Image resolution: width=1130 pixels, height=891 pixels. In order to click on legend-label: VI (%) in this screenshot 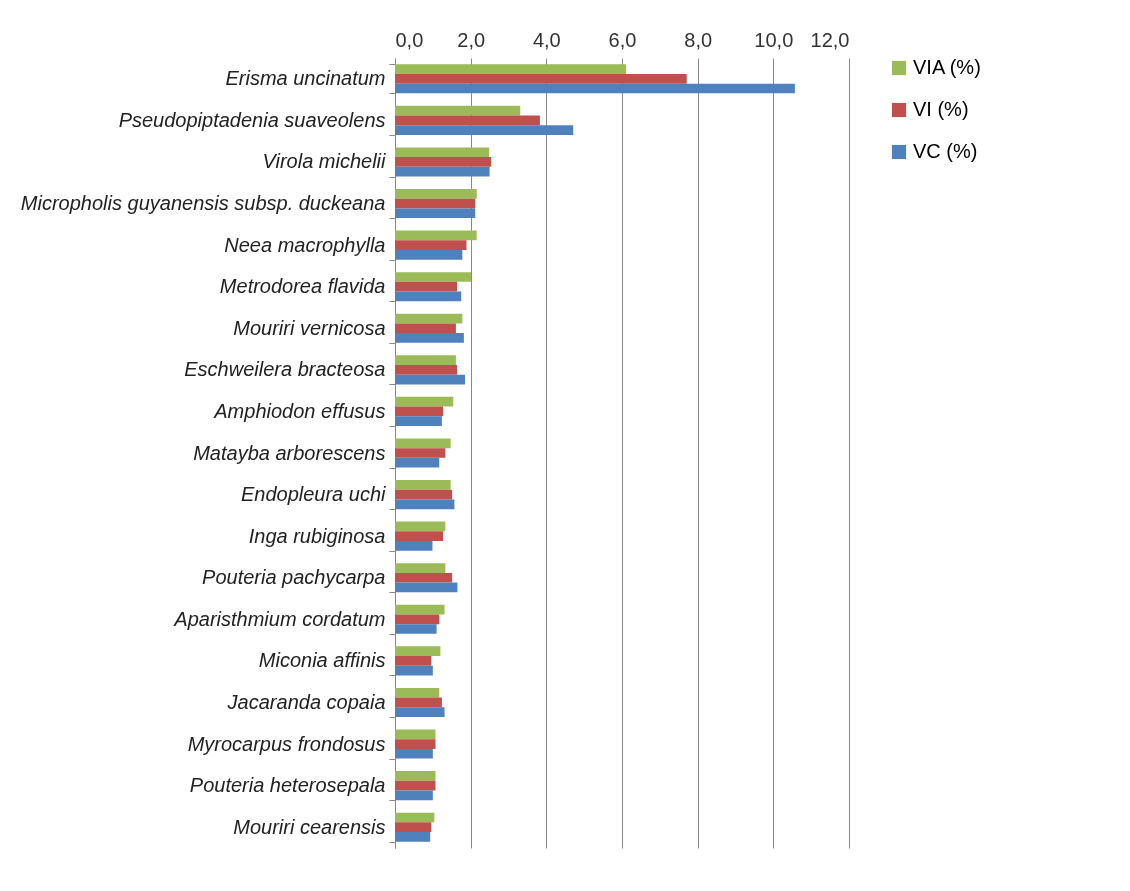, I will do `click(941, 109)`.